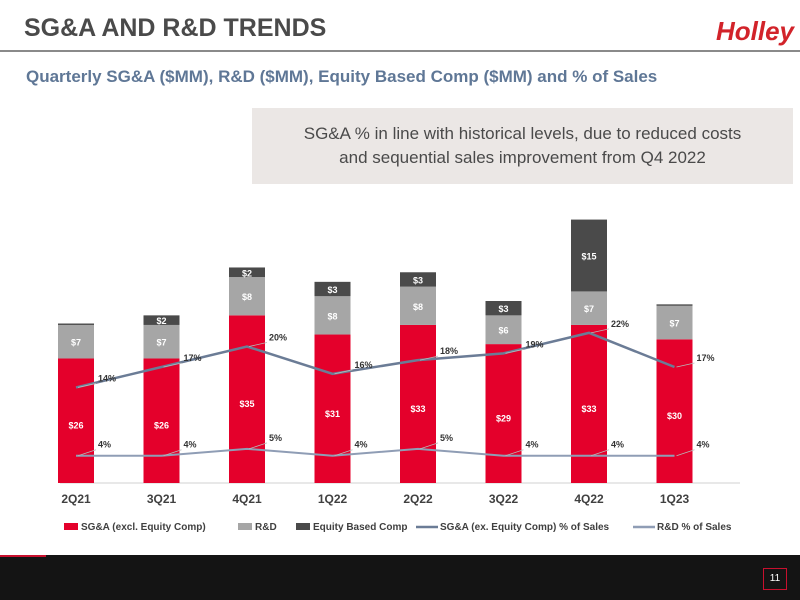 This screenshot has height=600, width=800. I want to click on bar-rd-4q22, so click(589, 308).